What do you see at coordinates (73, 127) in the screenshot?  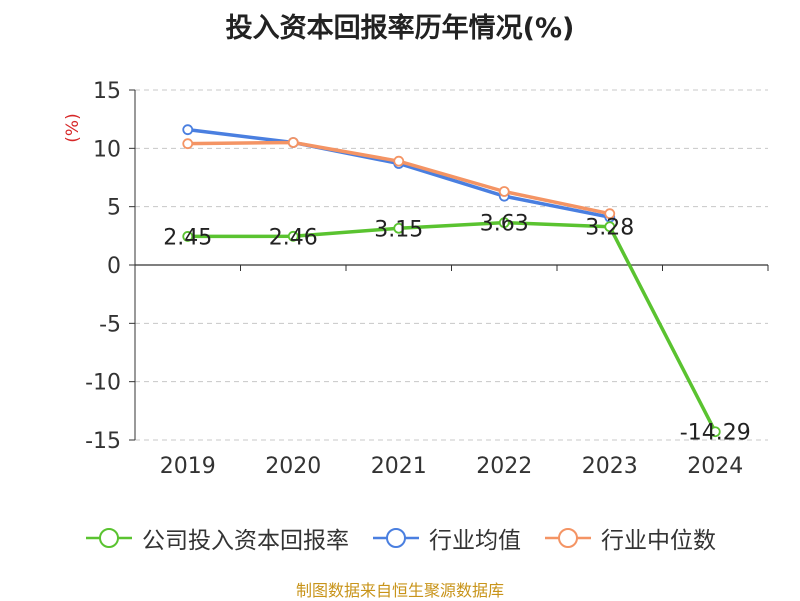 I see `y-axis-label: (%)` at bounding box center [73, 127].